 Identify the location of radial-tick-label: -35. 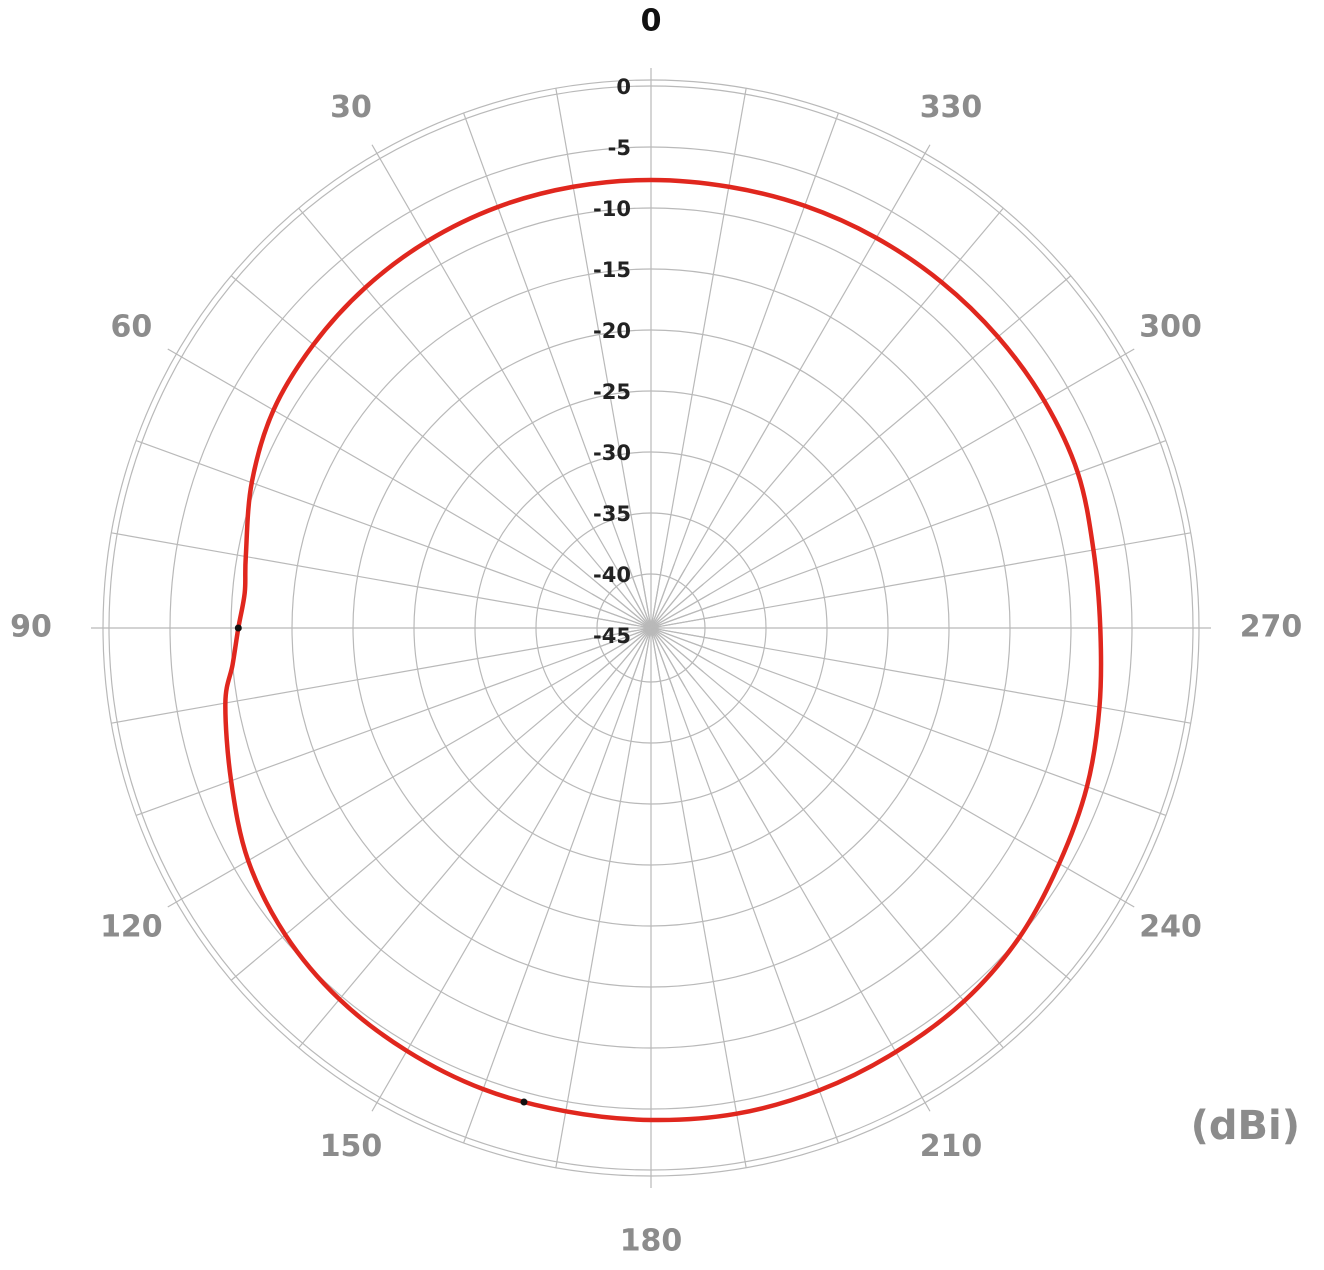
(612, 514).